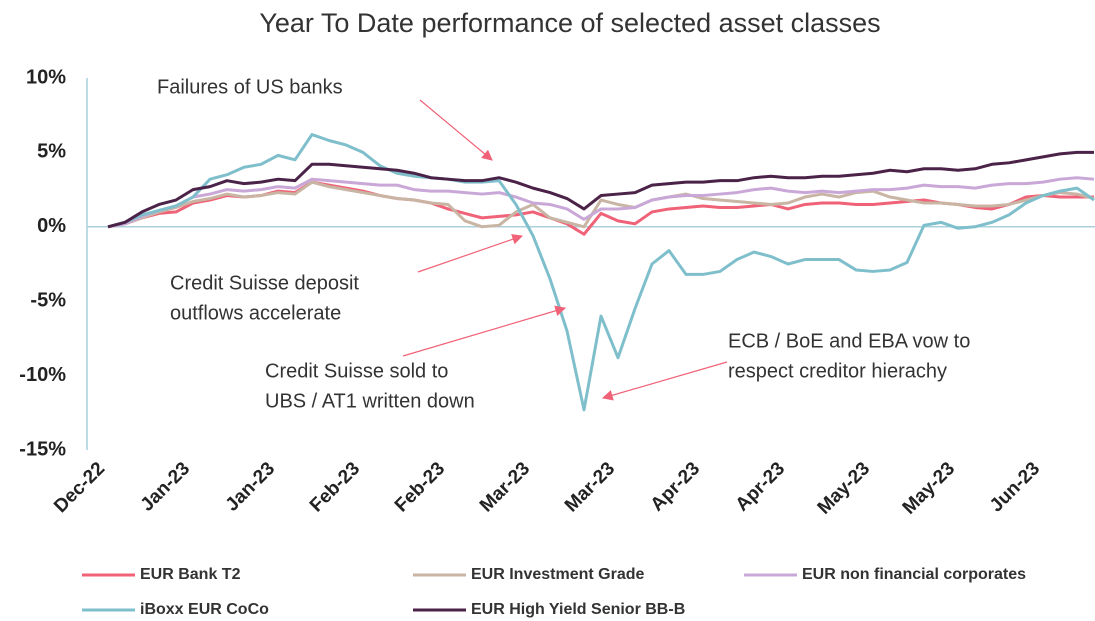 The image size is (1095, 621). Describe the element at coordinates (578, 609) in the screenshot. I see `legend-label: EUR High Yield Senior BB-B` at that location.